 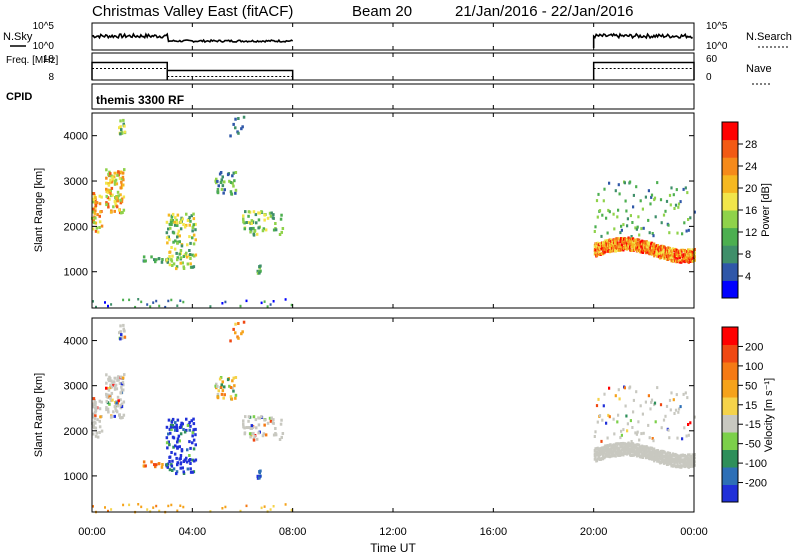 I want to click on nave-ylabel: Nave, so click(x=759, y=69).